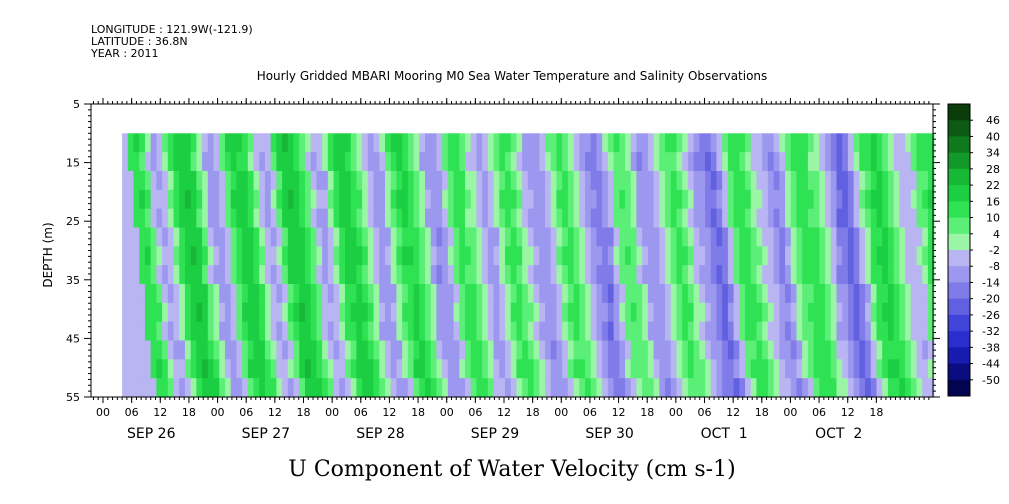 The image size is (1009, 504). What do you see at coordinates (993, 153) in the screenshot?
I see `colorbar-label: 34` at bounding box center [993, 153].